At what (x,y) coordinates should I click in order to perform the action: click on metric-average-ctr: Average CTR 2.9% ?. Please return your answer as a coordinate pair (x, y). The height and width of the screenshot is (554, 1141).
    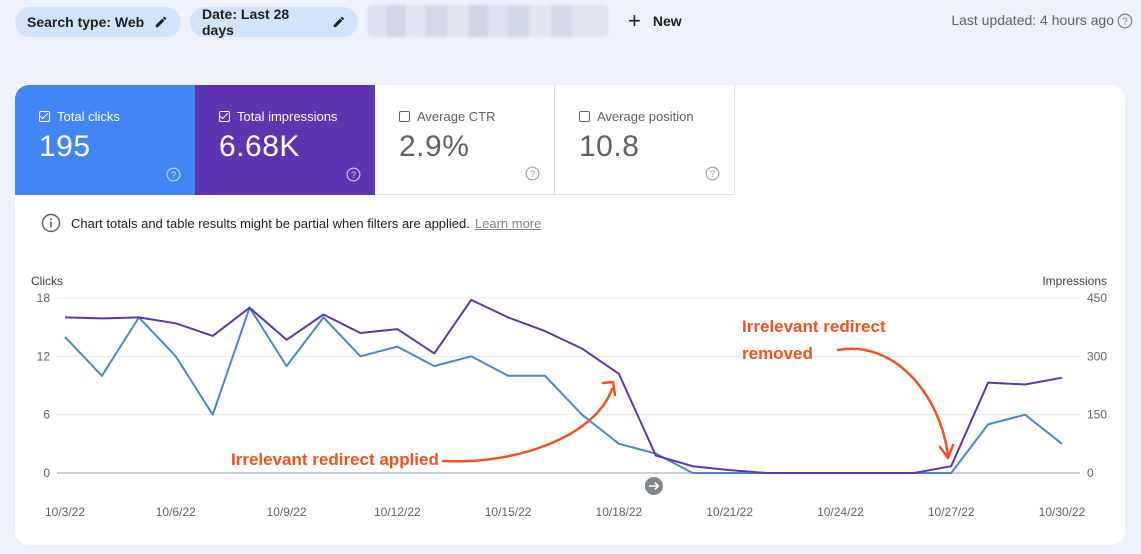
    Looking at the image, I should click on (465, 140).